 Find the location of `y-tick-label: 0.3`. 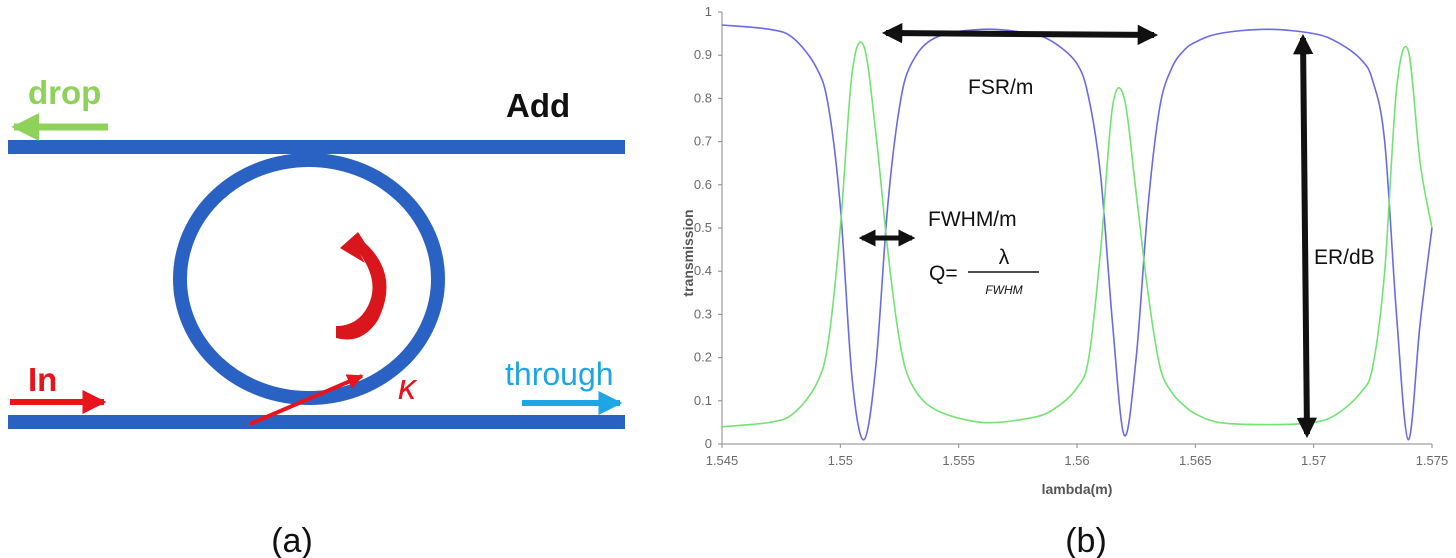

y-tick-label: 0.3 is located at coordinates (703, 313).